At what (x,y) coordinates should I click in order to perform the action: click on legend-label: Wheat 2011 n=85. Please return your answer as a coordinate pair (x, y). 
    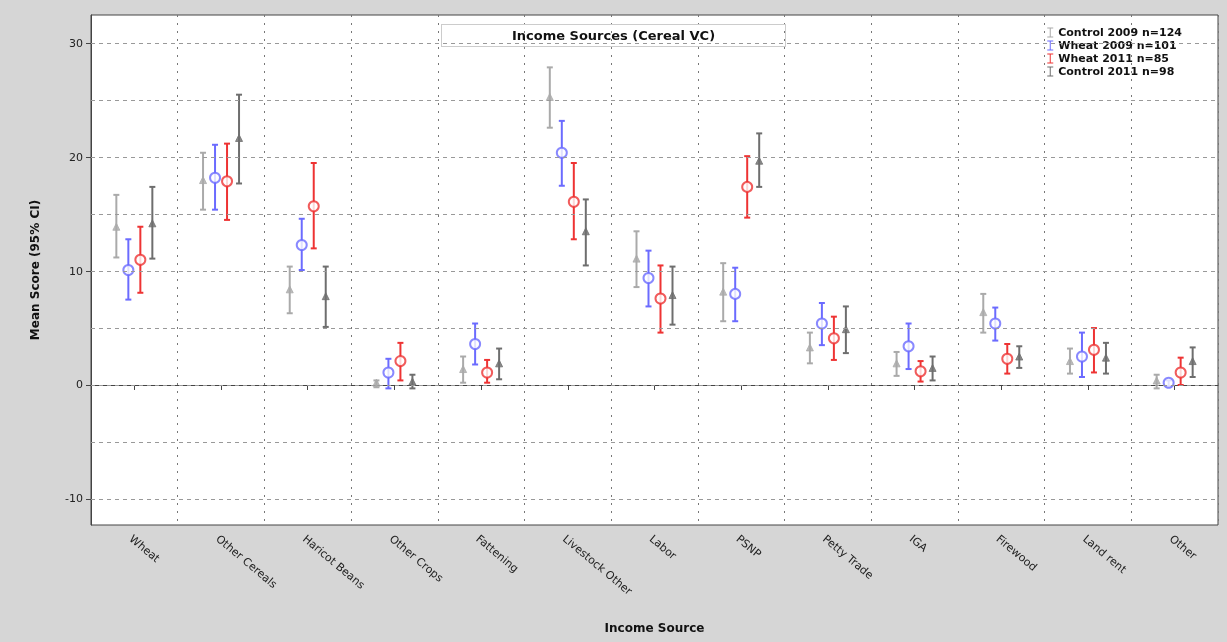
    Looking at the image, I should click on (1113, 58).